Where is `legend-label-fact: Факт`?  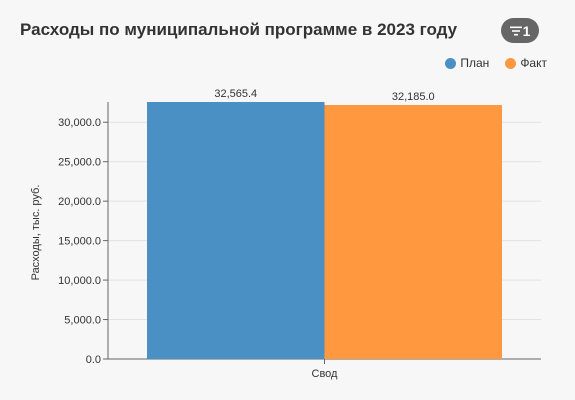 legend-label-fact: Факт is located at coordinates (533, 63).